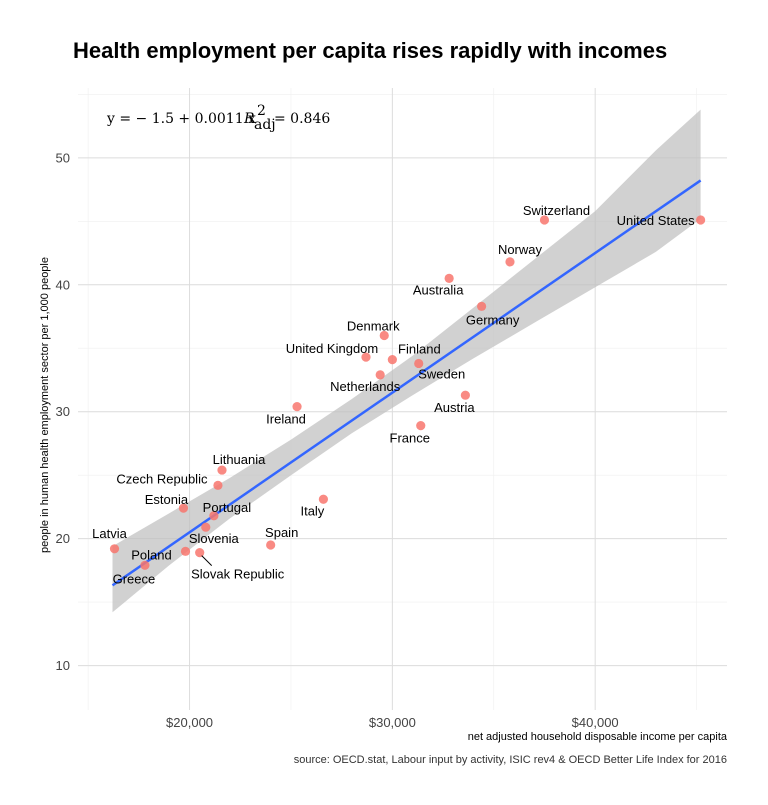 The height and width of the screenshot is (805, 768). I want to click on y-tick-label: 50, so click(63, 157).